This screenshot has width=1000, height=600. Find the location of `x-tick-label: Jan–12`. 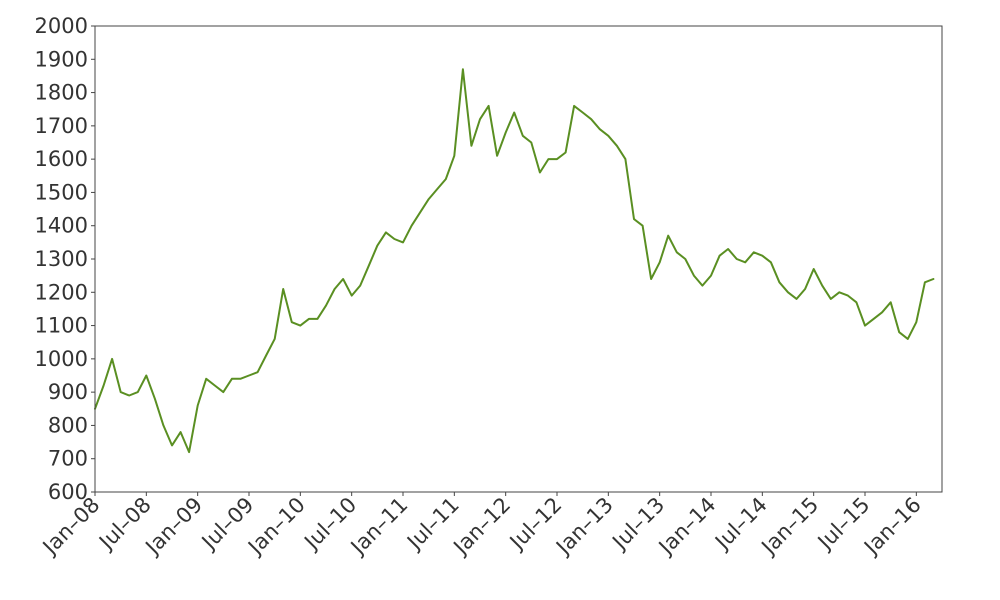

x-tick-label: Jan–12 is located at coordinates (482, 527).